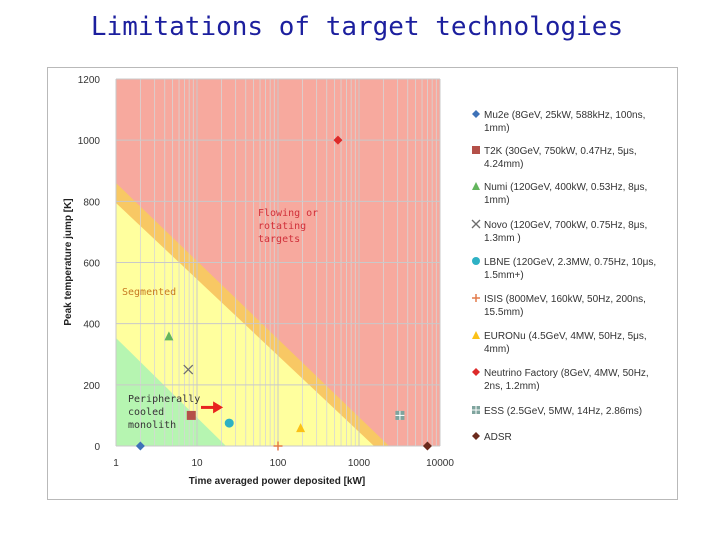 The width and height of the screenshot is (720, 540). Describe the element at coordinates (565, 336) in the screenshot. I see `legend-label: EURONu (4.5GeV, 4MW, 50Hz, 5μs,` at that location.